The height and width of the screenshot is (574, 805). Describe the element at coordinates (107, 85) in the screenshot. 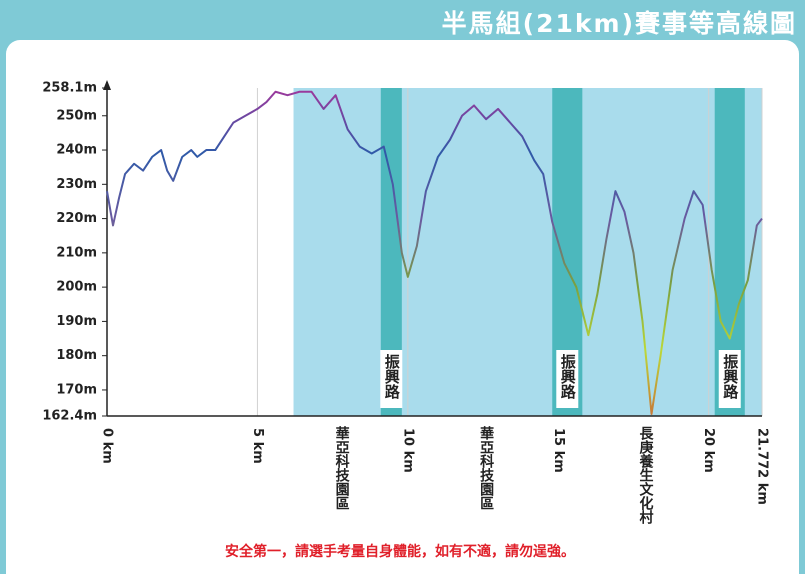

I see `y-axis-arrow` at that location.